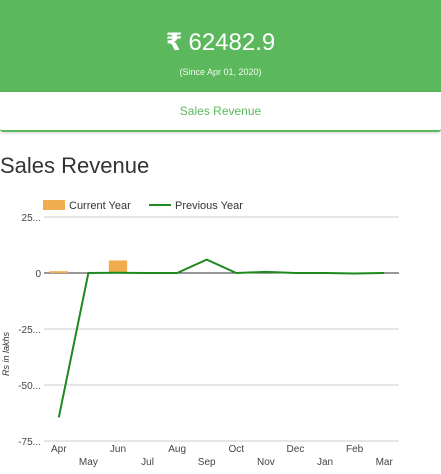  What do you see at coordinates (54, 205) in the screenshot?
I see `legend-swatch-current-year` at bounding box center [54, 205].